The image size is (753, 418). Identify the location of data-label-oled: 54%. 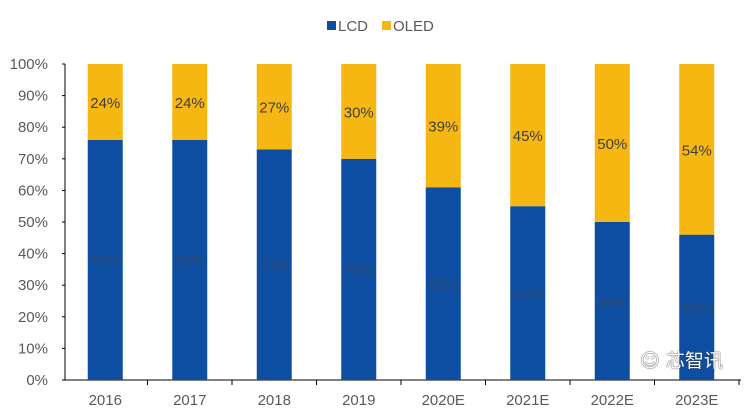
(697, 150).